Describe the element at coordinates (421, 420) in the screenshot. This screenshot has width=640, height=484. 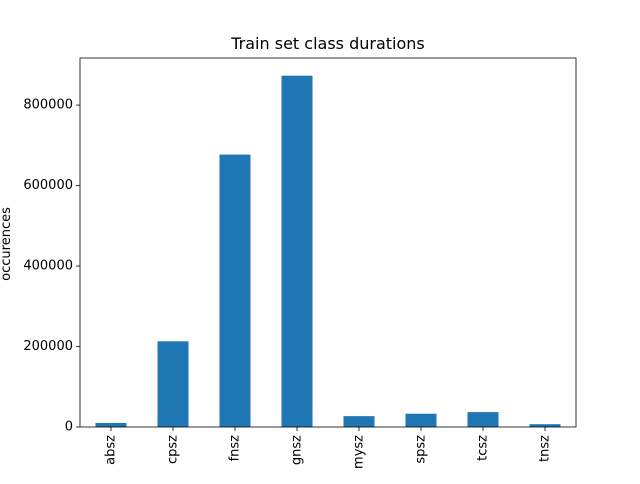
I see `bar-spsz` at that location.